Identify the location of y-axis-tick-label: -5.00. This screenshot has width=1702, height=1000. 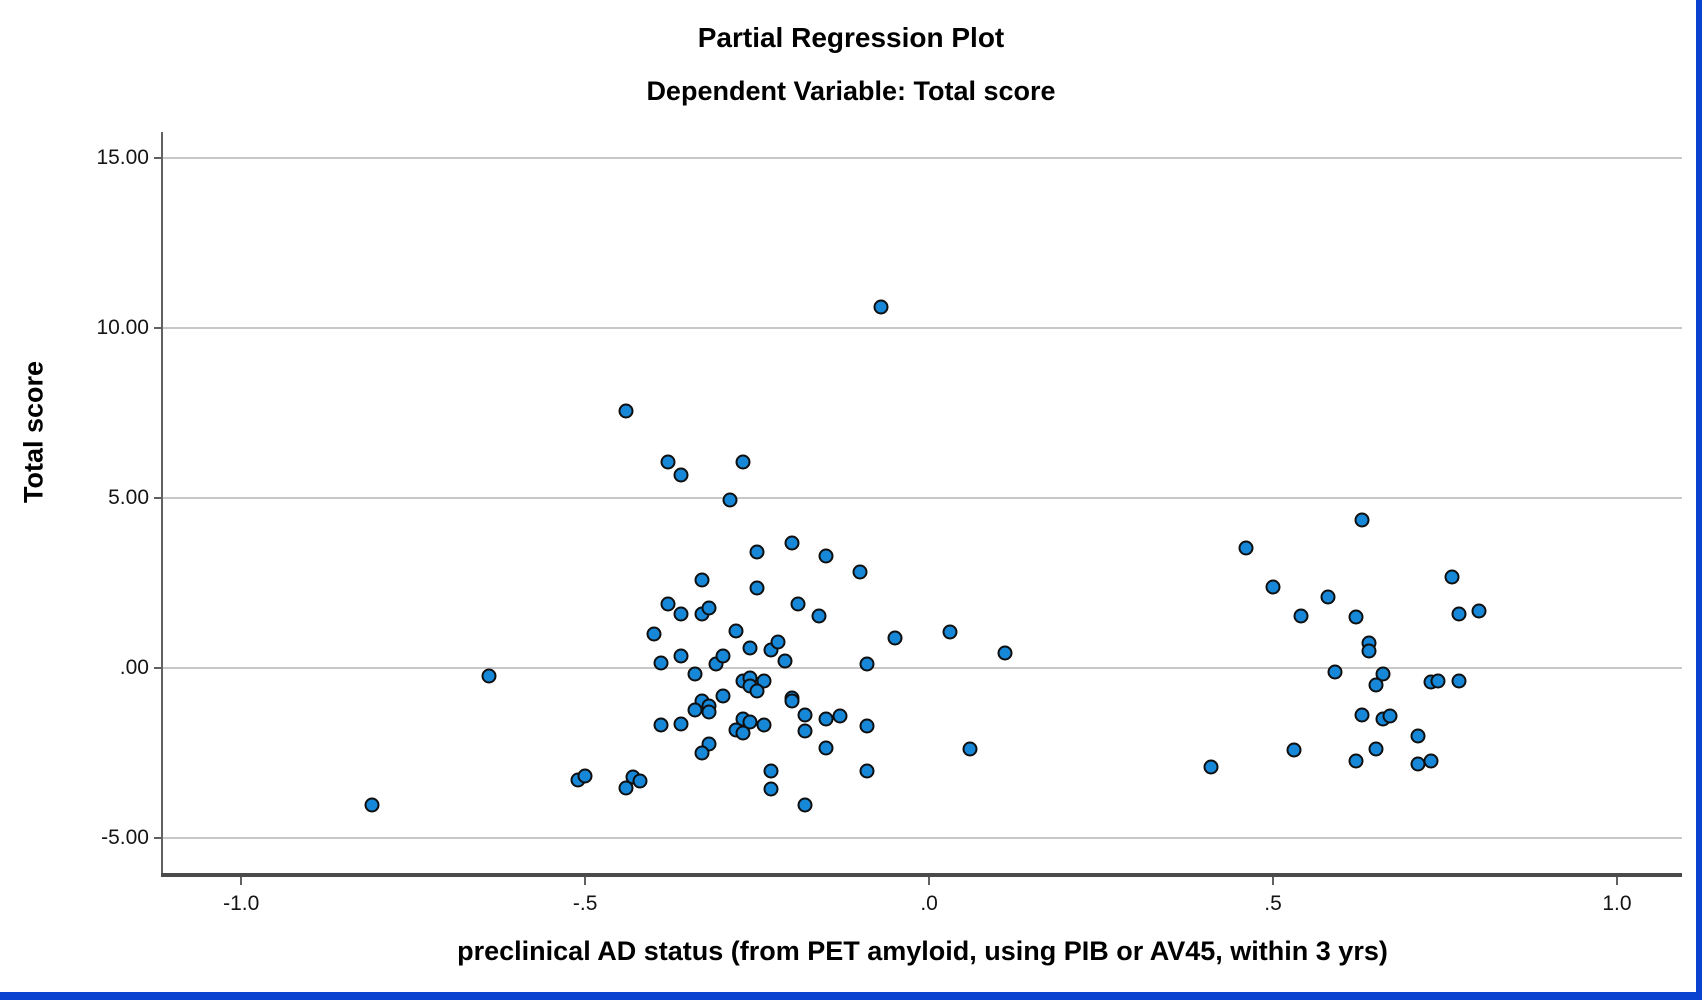
(125, 837).